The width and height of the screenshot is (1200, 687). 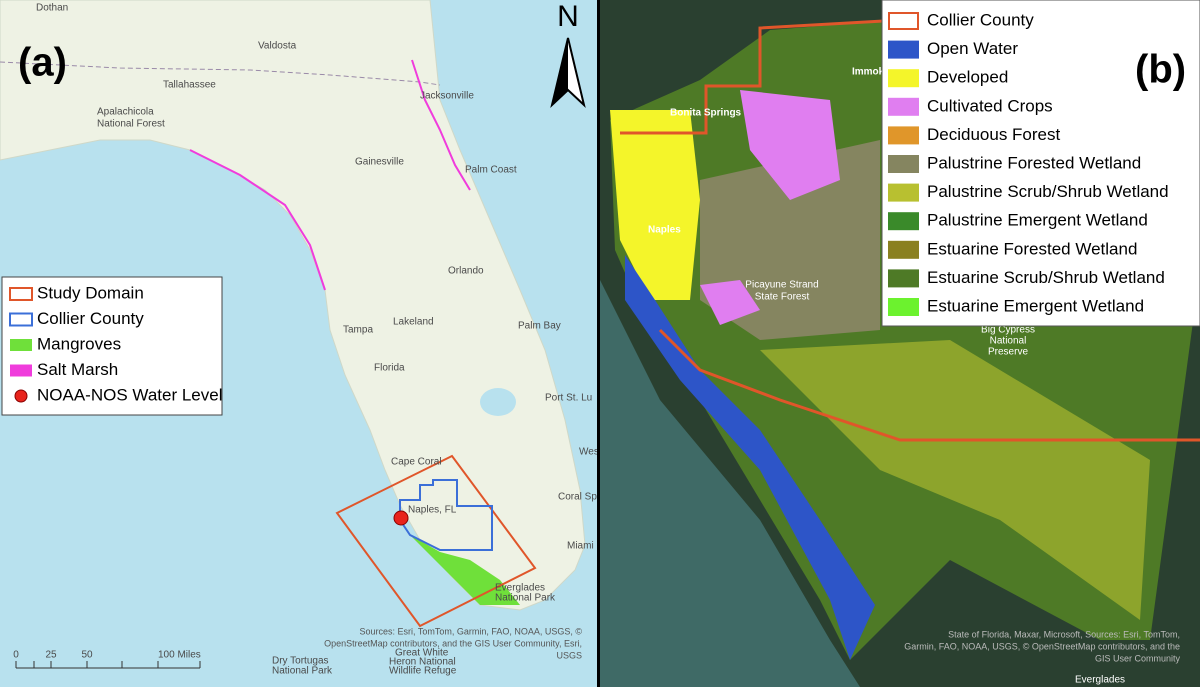 I want to click on lake, so click(x=498, y=402).